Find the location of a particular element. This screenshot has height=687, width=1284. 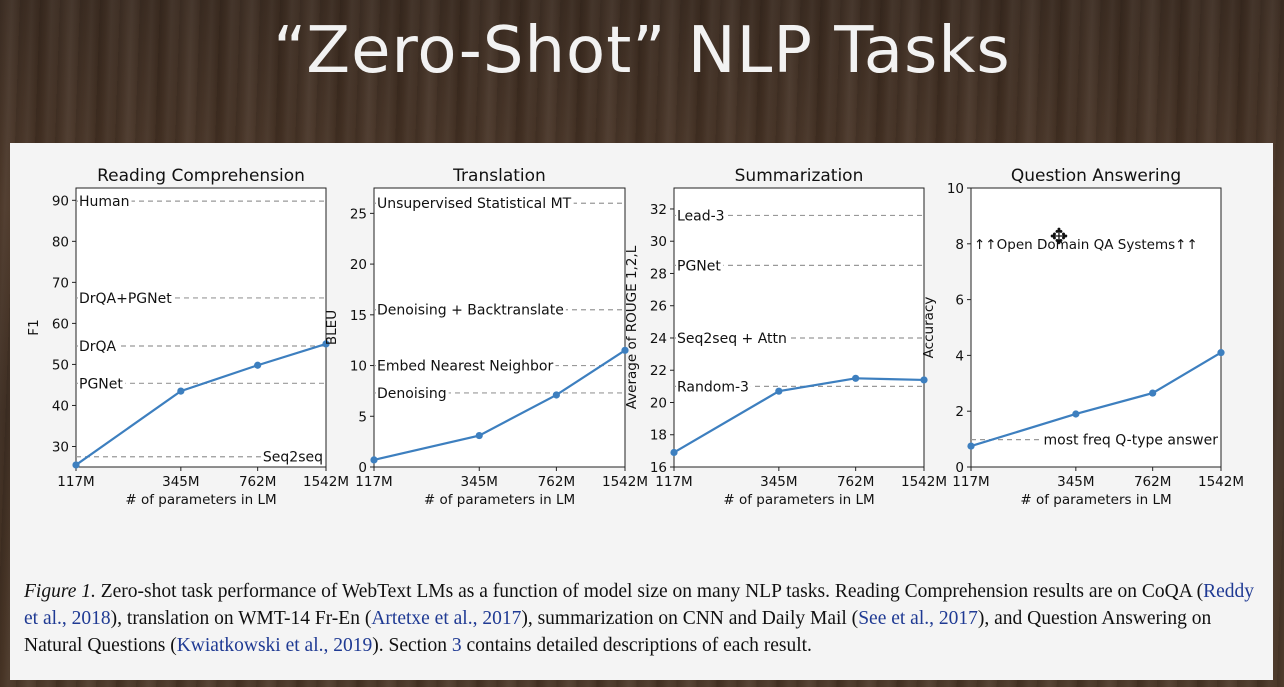

y-tick-label: 26 is located at coordinates (658, 307).